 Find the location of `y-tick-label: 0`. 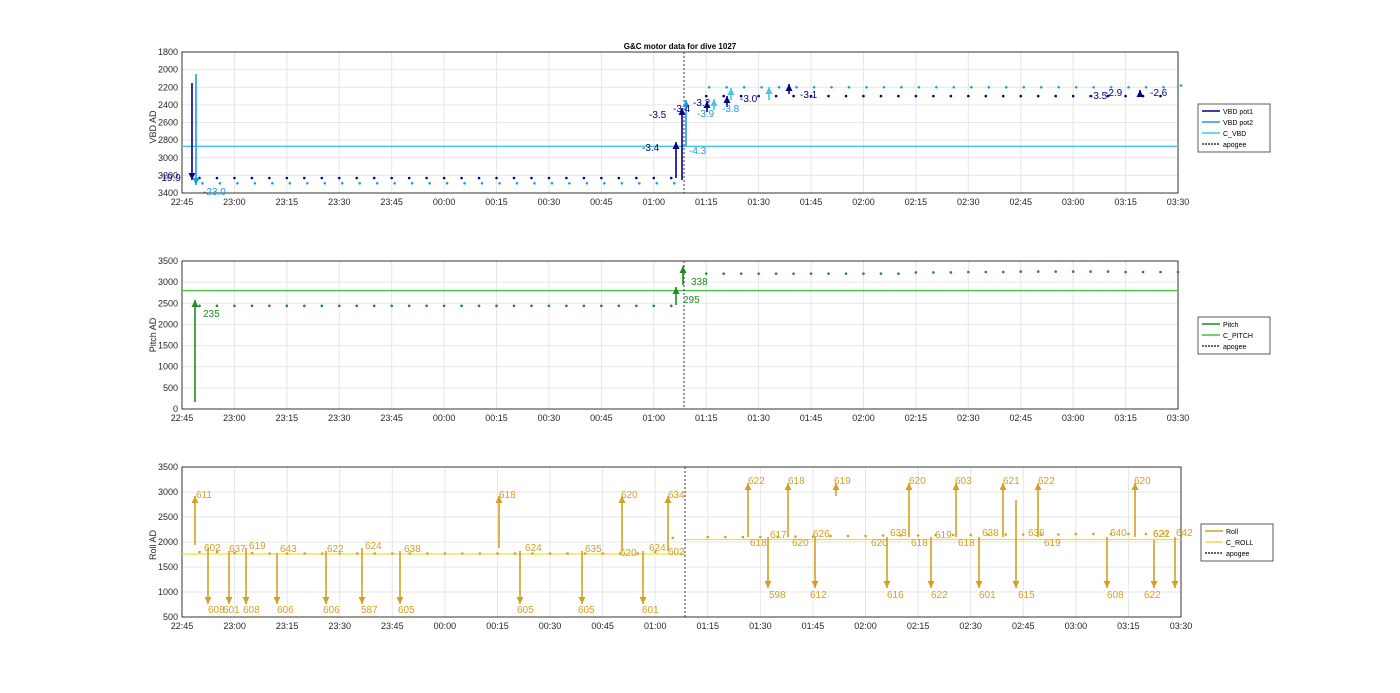

y-tick-label: 0 is located at coordinates (175, 409).